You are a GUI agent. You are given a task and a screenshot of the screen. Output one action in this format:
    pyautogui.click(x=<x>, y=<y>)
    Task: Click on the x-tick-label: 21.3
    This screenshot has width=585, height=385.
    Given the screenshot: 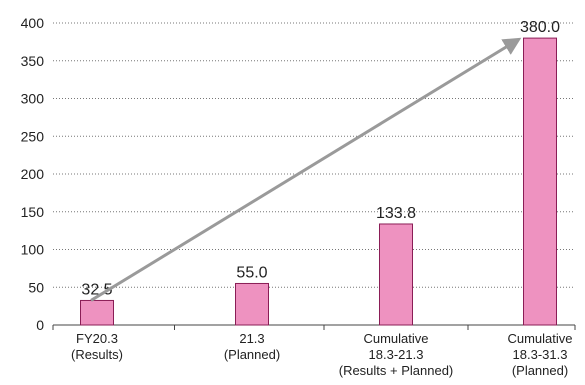 What is the action you would take?
    pyautogui.click(x=251, y=338)
    